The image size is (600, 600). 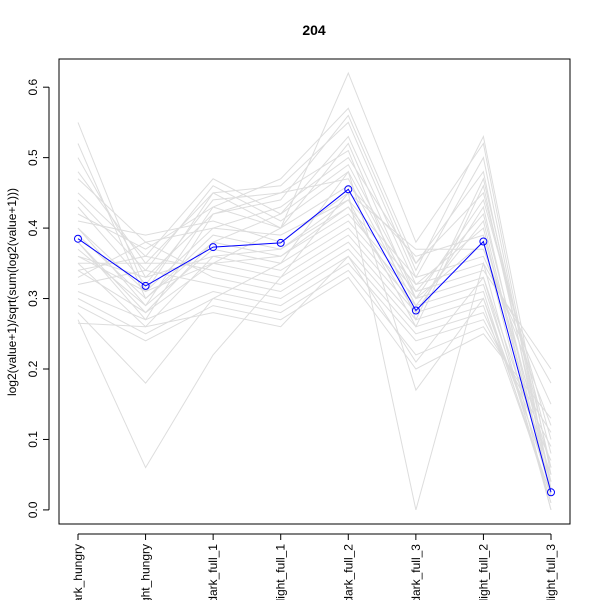 What do you see at coordinates (281, 572) in the screenshot?
I see `x-tick-label: light_full_1` at bounding box center [281, 572].